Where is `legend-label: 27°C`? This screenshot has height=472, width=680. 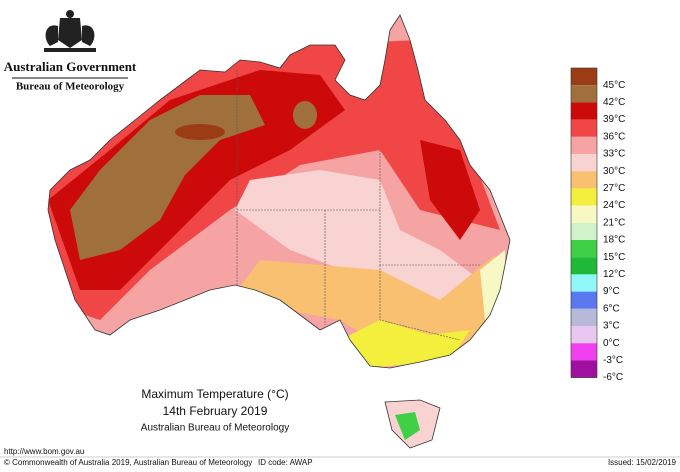
legend-label: 27°C is located at coordinates (614, 188).